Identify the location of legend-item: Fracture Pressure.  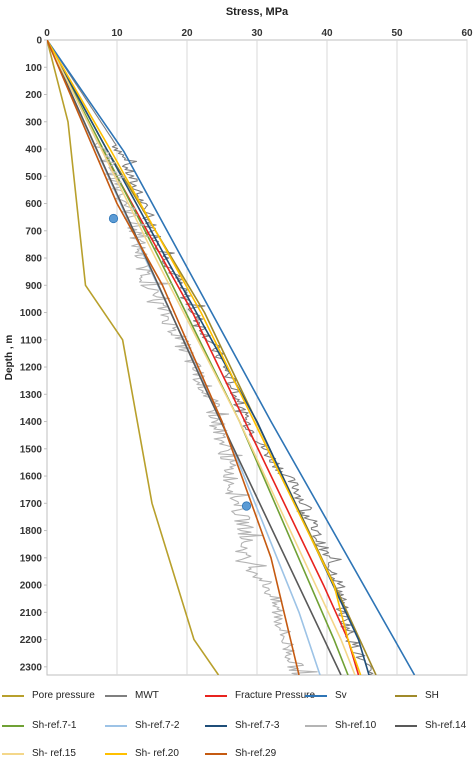
(260, 695).